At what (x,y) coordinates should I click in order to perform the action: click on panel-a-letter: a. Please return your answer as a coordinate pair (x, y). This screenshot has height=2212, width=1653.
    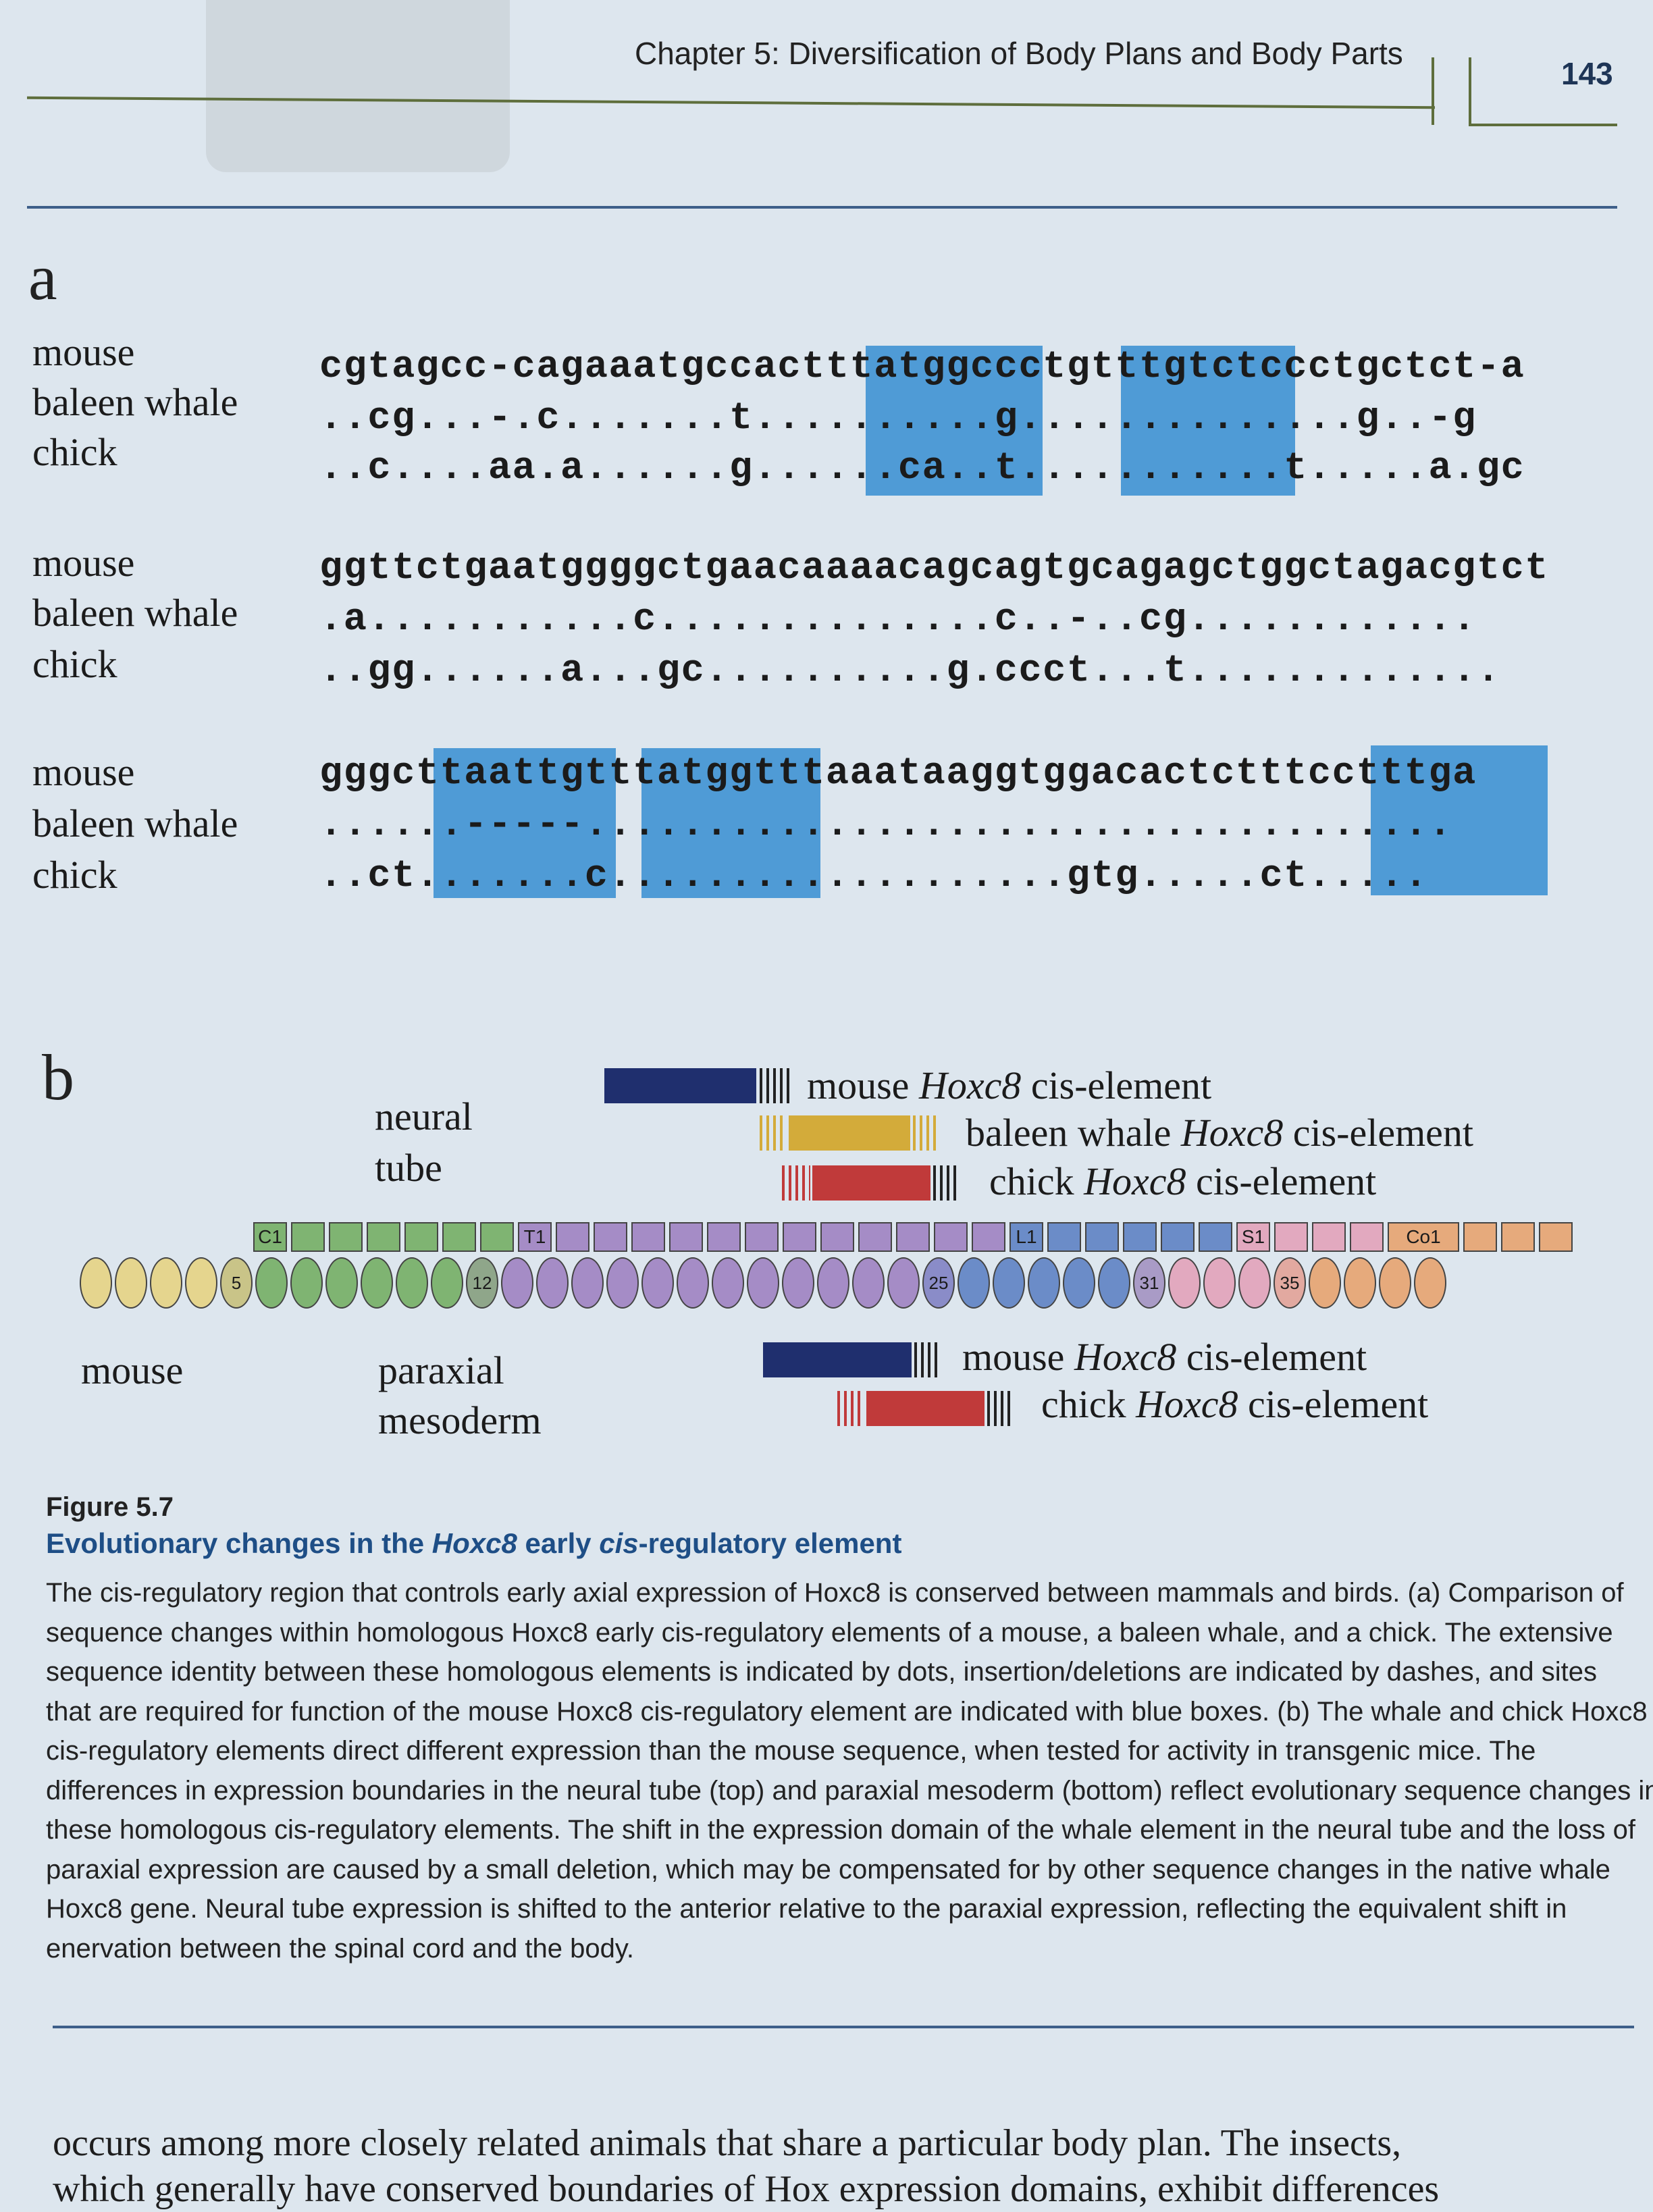
    Looking at the image, I should click on (42, 277).